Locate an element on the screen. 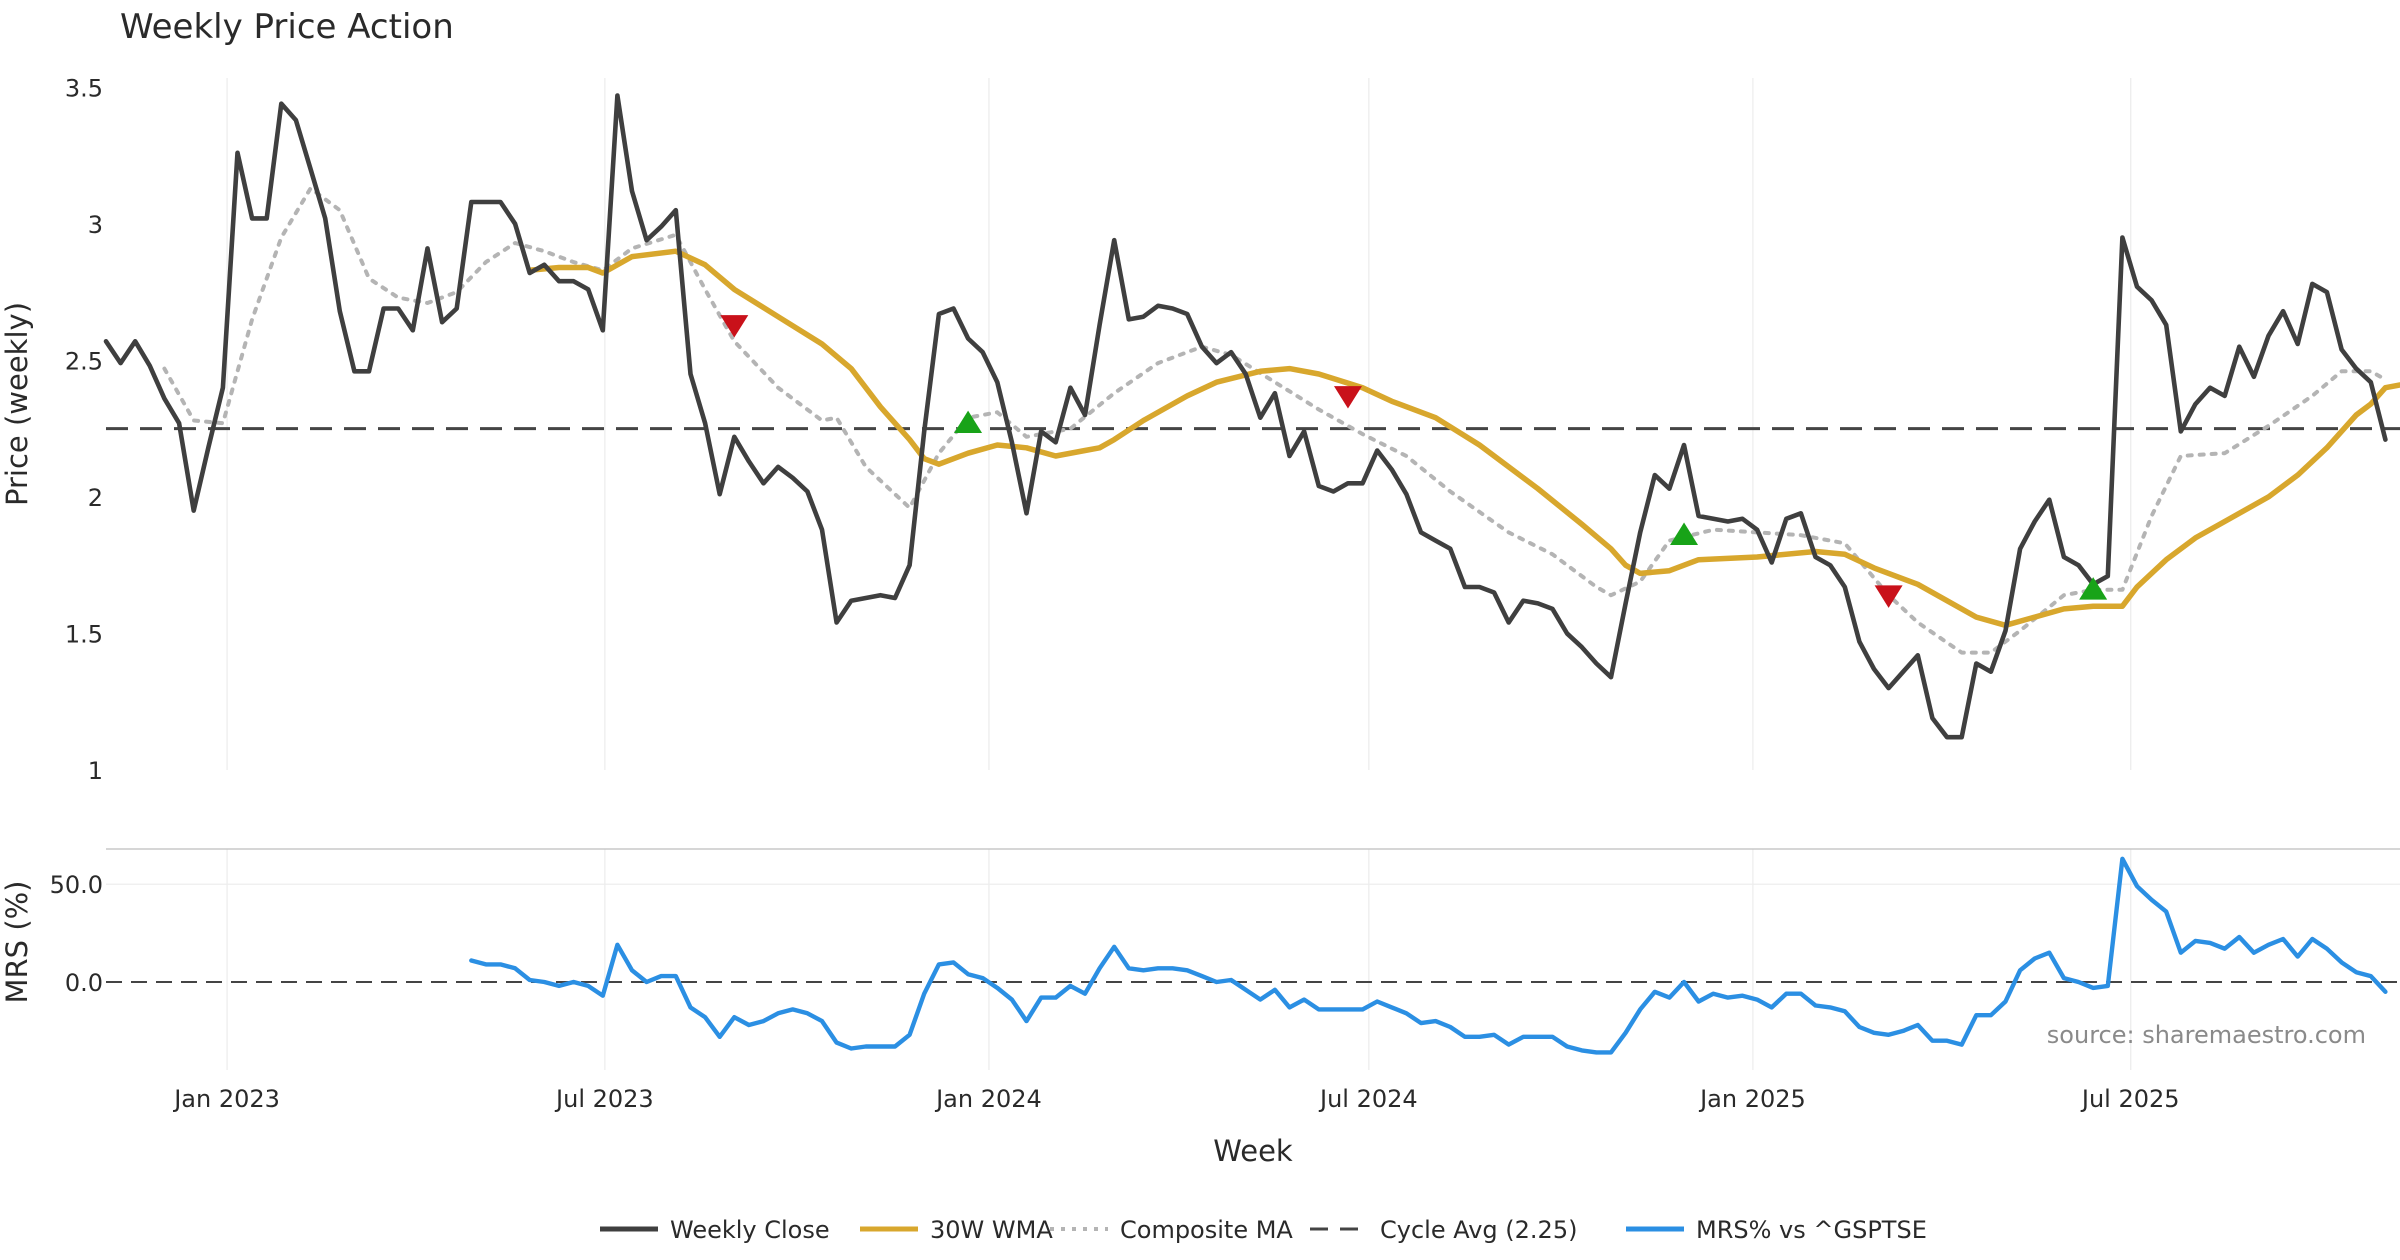 The height and width of the screenshot is (1260, 2400). mrs-series is located at coordinates (1428, 955).